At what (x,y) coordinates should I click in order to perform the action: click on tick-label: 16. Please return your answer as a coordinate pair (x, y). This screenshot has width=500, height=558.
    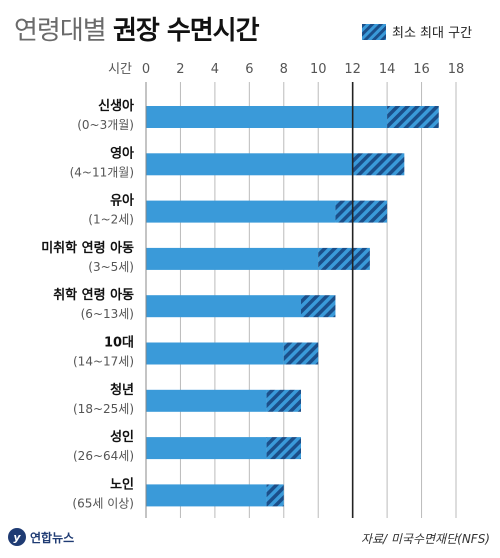
    Looking at the image, I should click on (421, 69).